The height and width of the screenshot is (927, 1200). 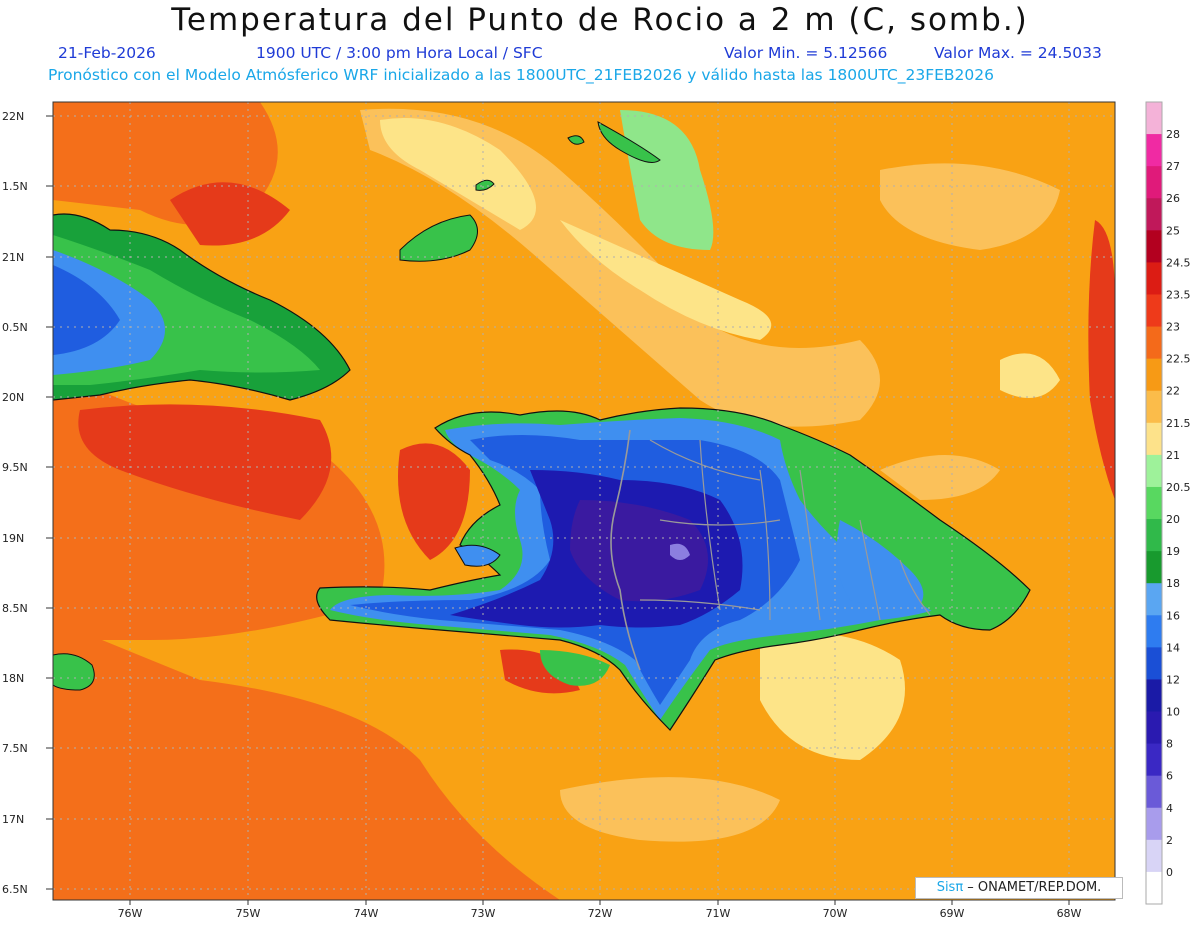 I want to click on lat-label: 1.5N, so click(x=15, y=186).